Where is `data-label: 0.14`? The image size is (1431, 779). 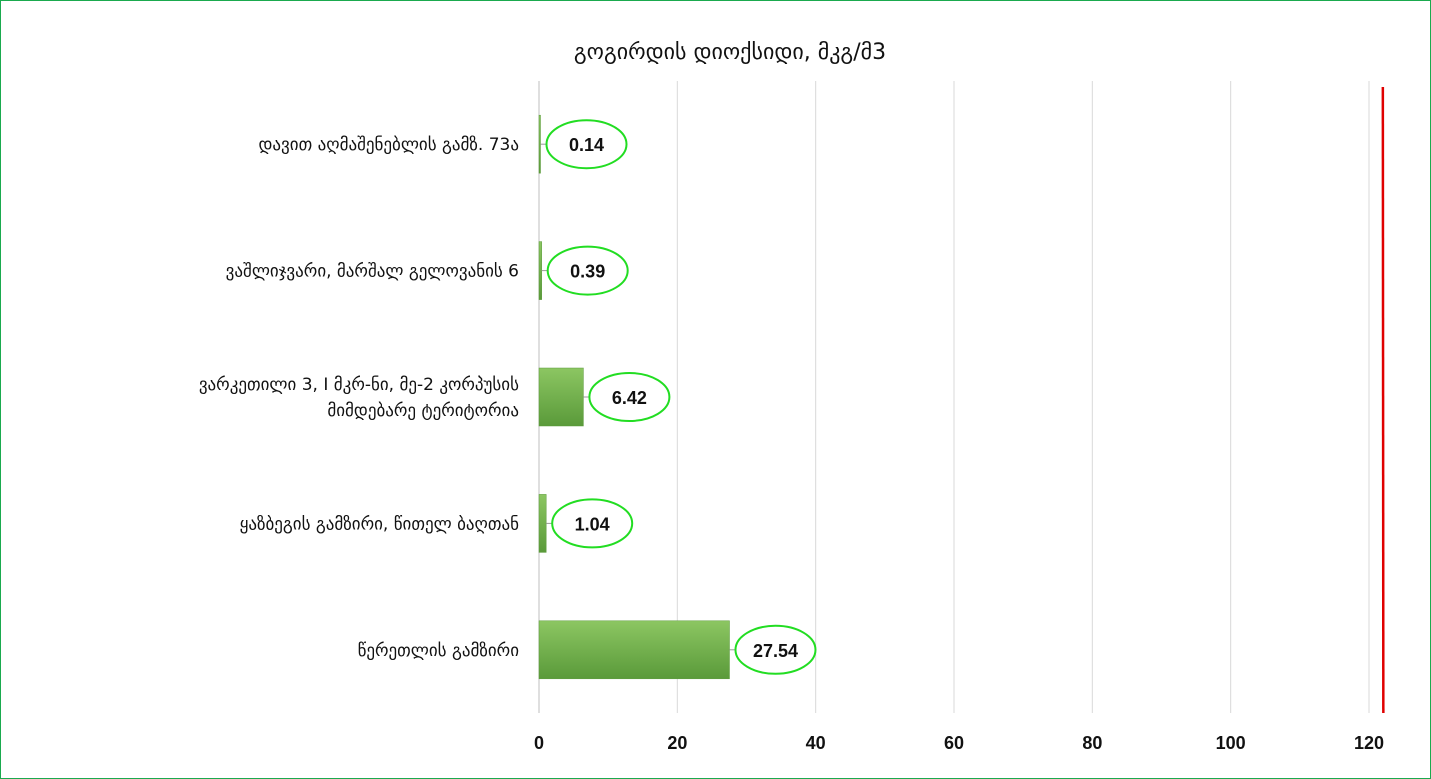 data-label: 0.14 is located at coordinates (586, 145).